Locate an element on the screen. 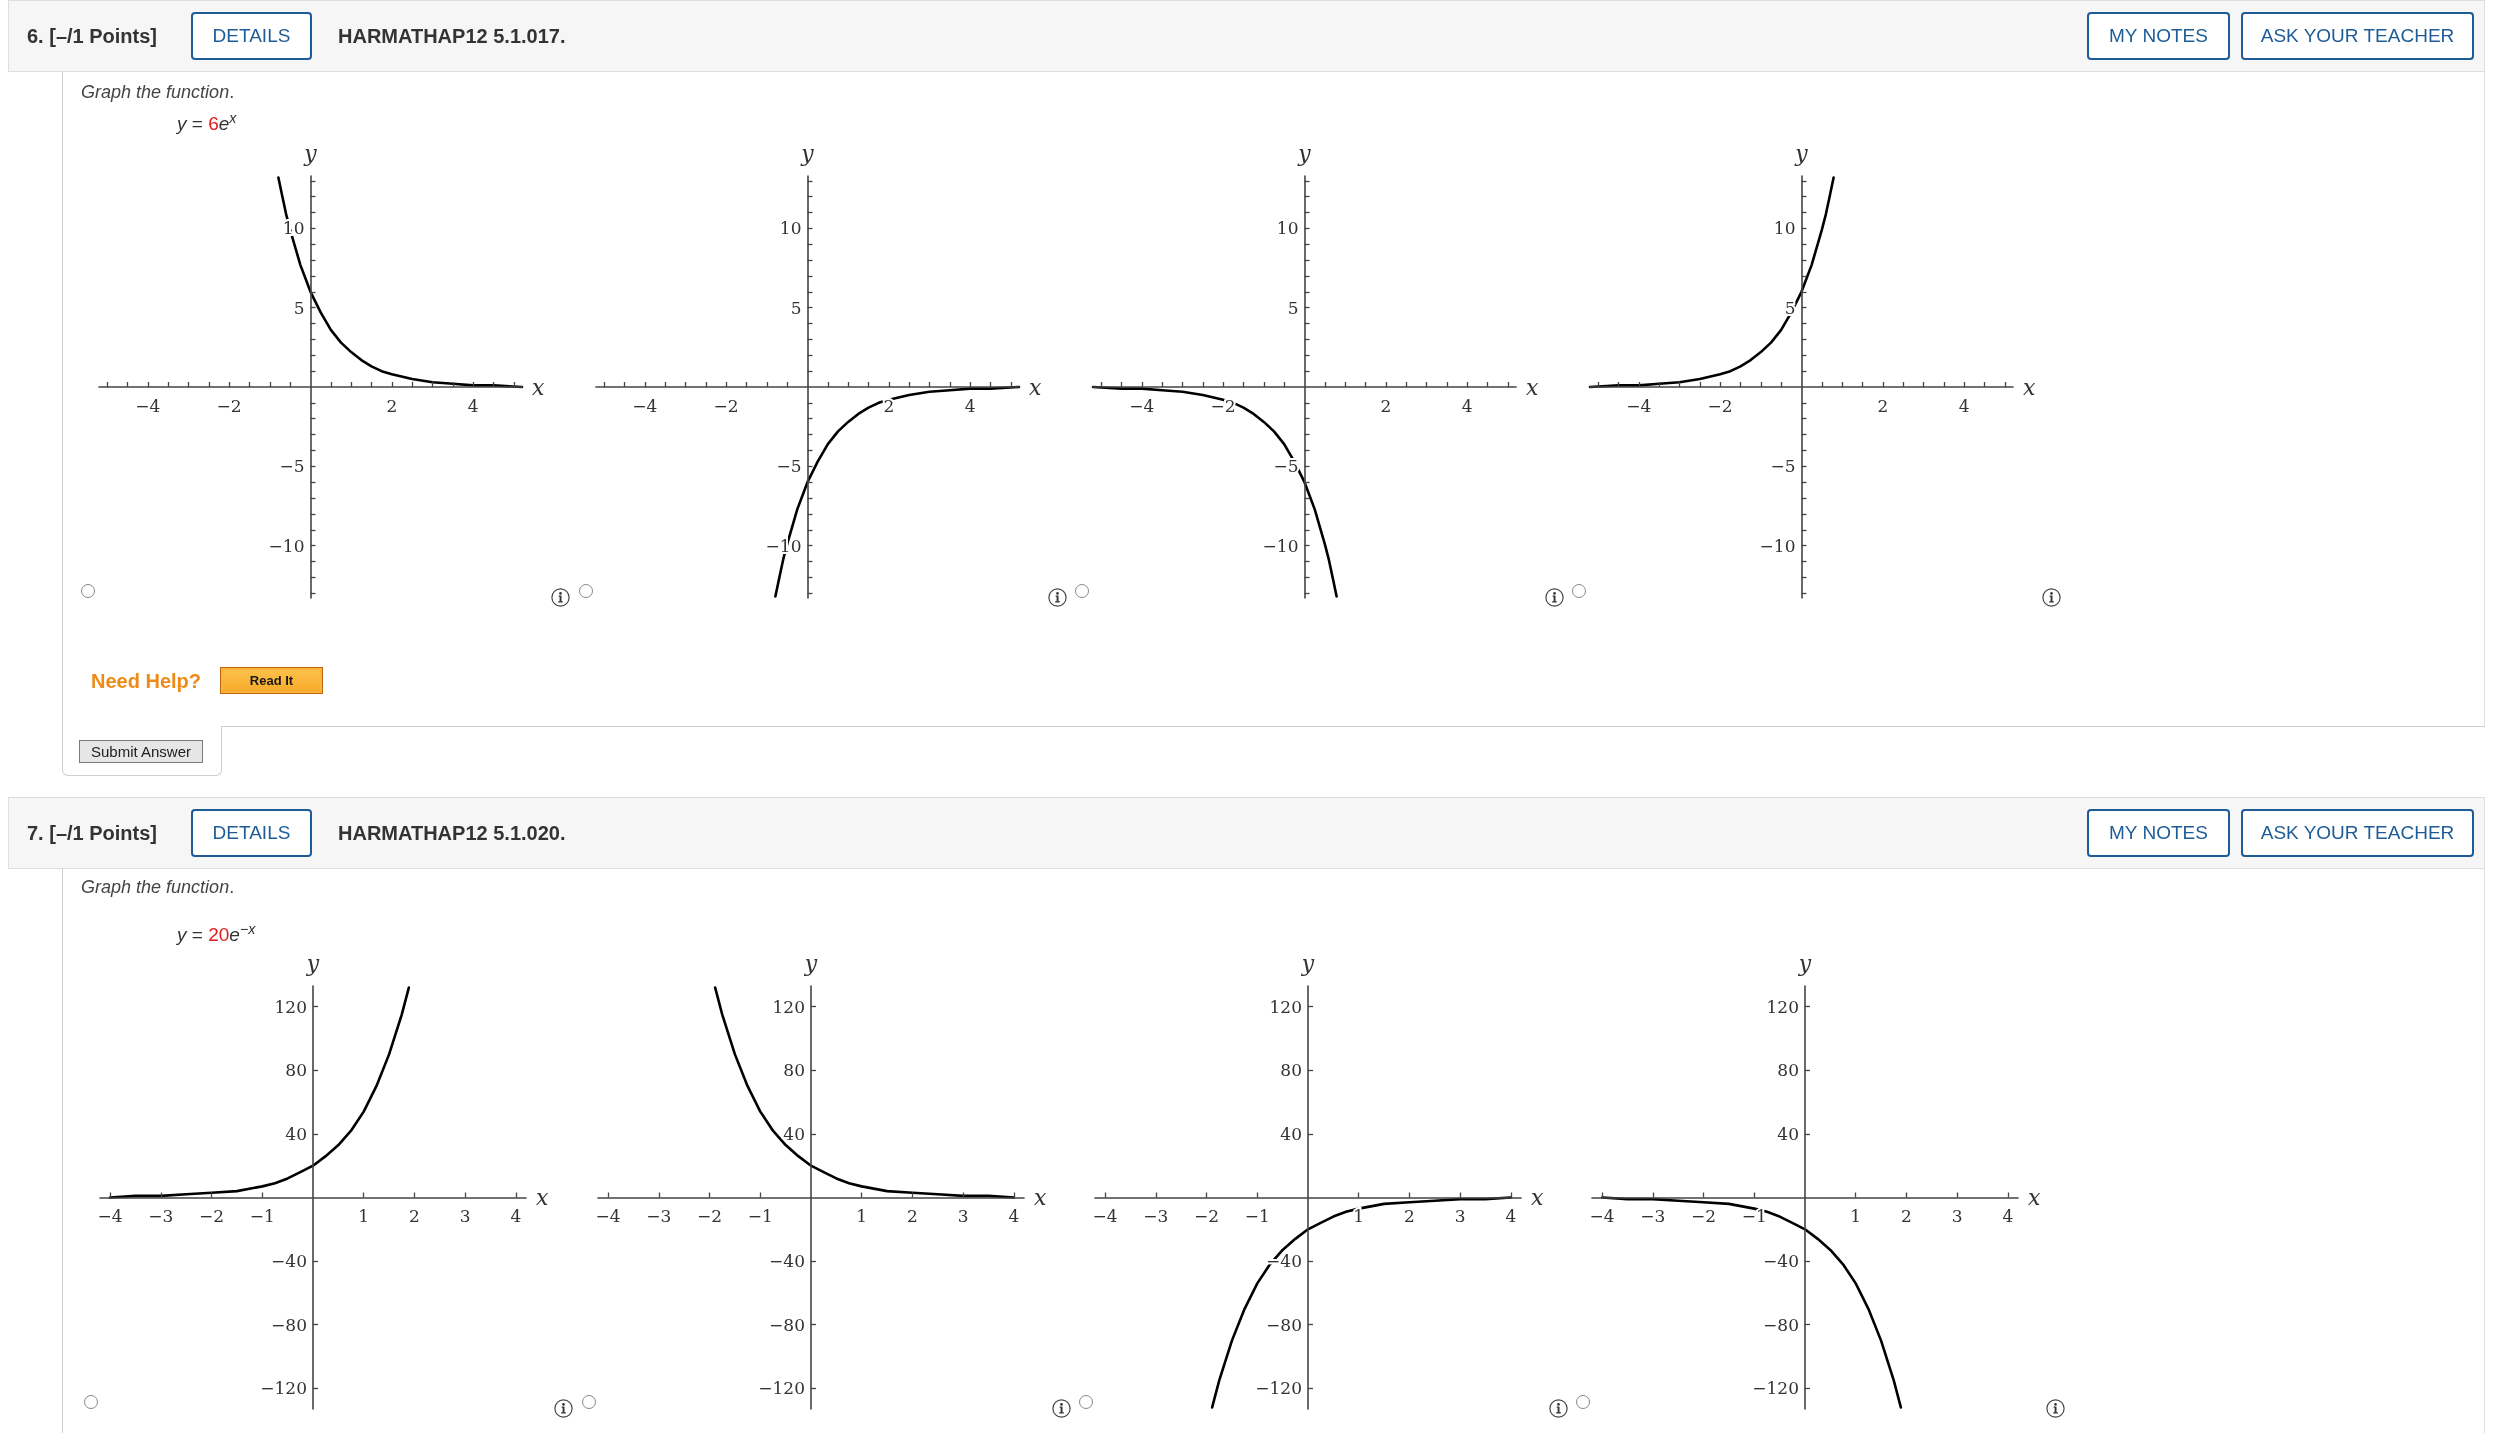 The width and height of the screenshot is (2498, 1433). text: Need Help? is located at coordinates (146, 681).